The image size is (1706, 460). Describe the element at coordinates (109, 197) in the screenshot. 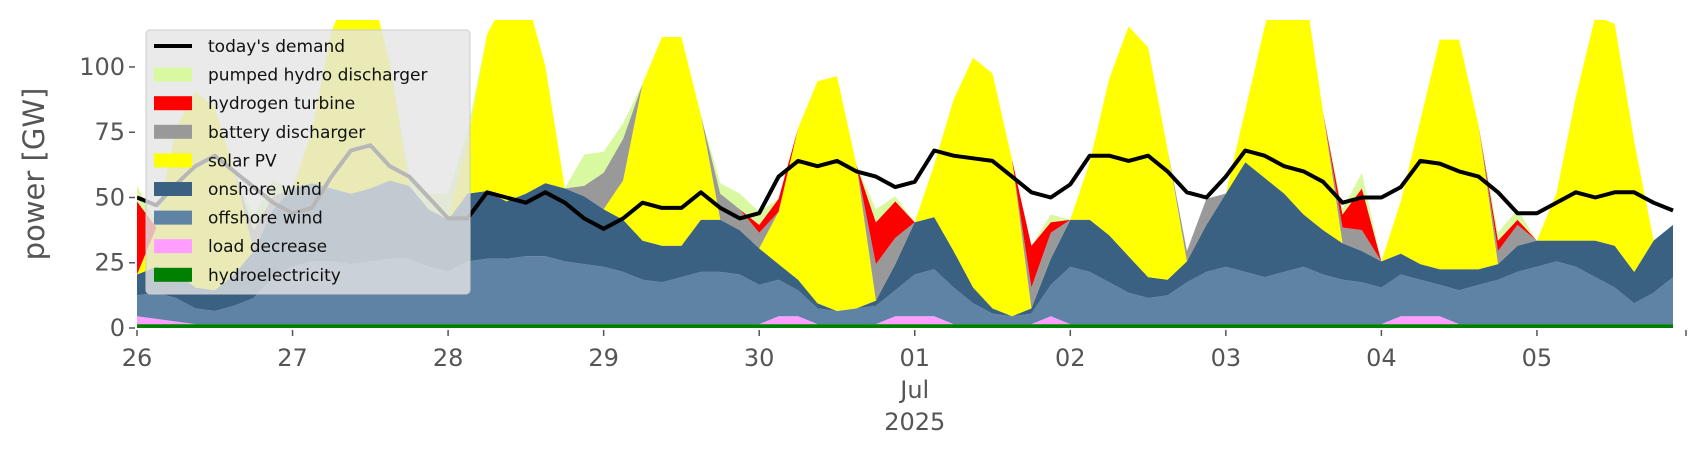

I see `y-tick-label: 50` at that location.